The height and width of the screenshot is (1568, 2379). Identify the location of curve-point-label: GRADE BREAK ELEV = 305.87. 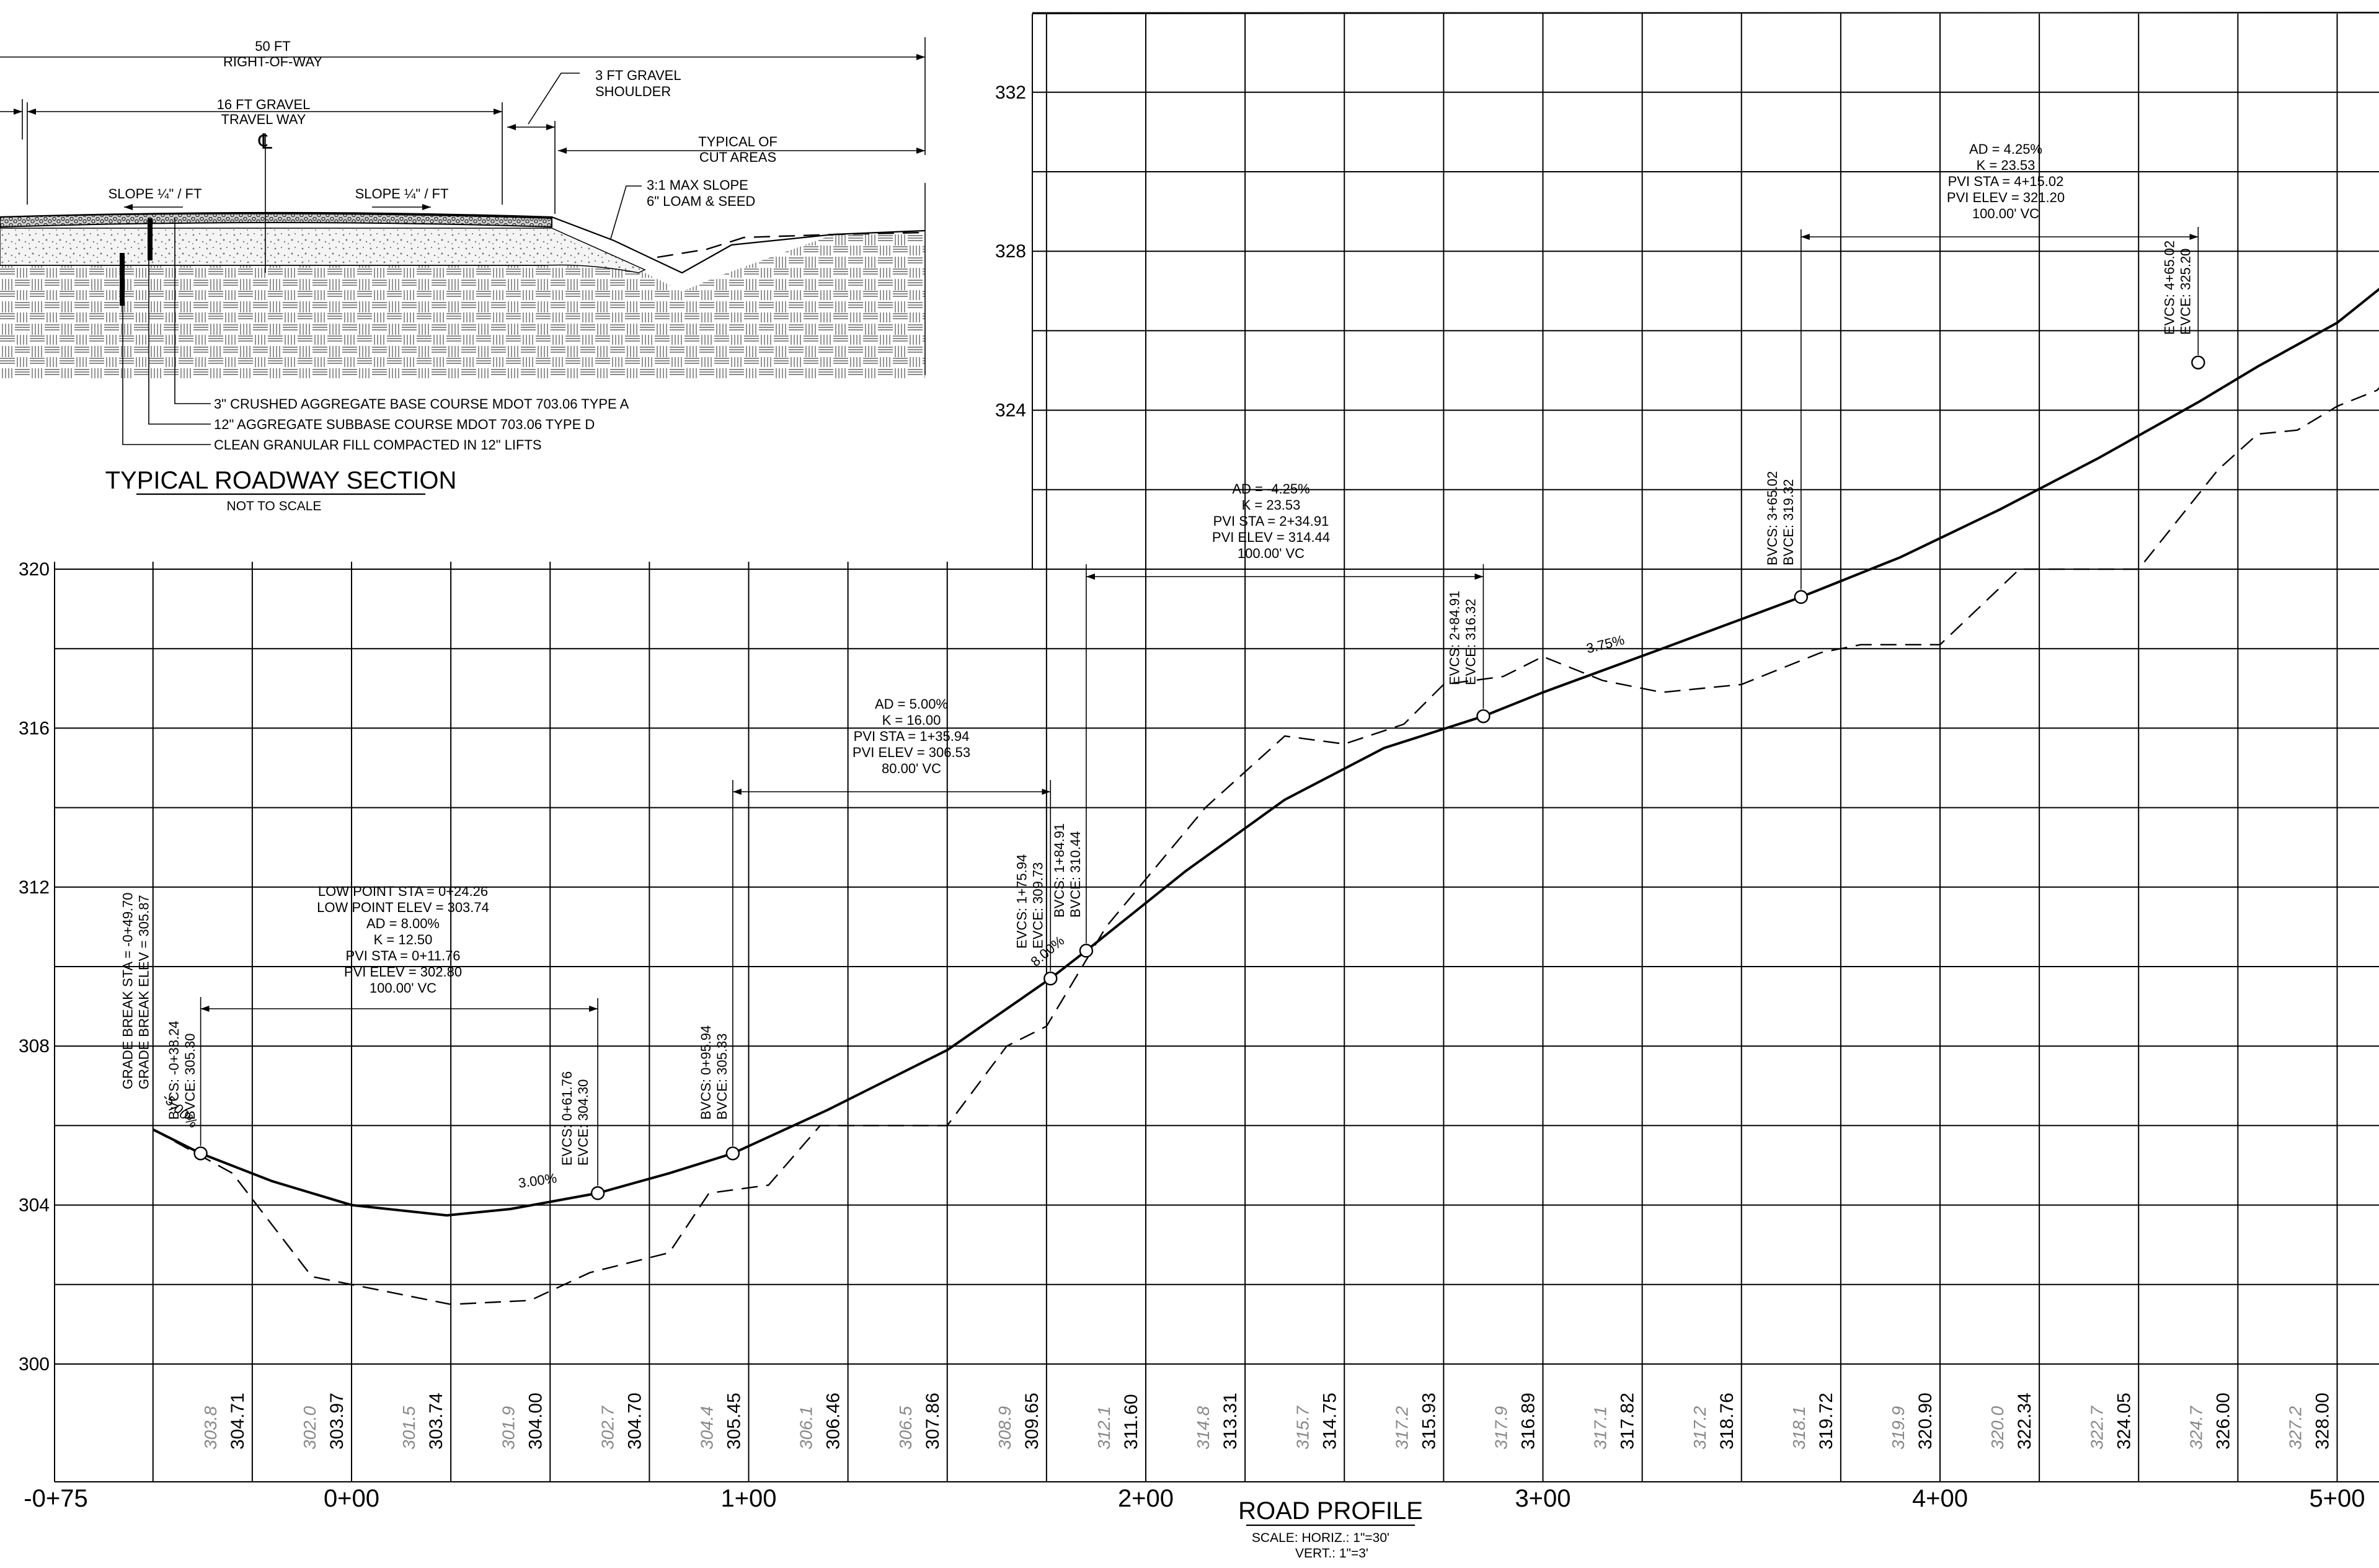
(143, 992).